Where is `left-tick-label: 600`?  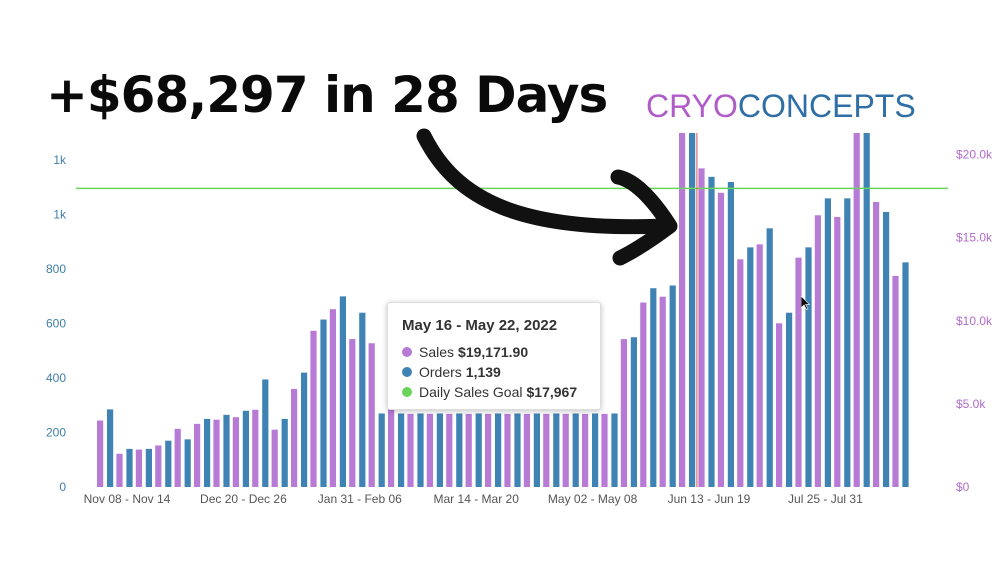
left-tick-label: 600 is located at coordinates (56, 324).